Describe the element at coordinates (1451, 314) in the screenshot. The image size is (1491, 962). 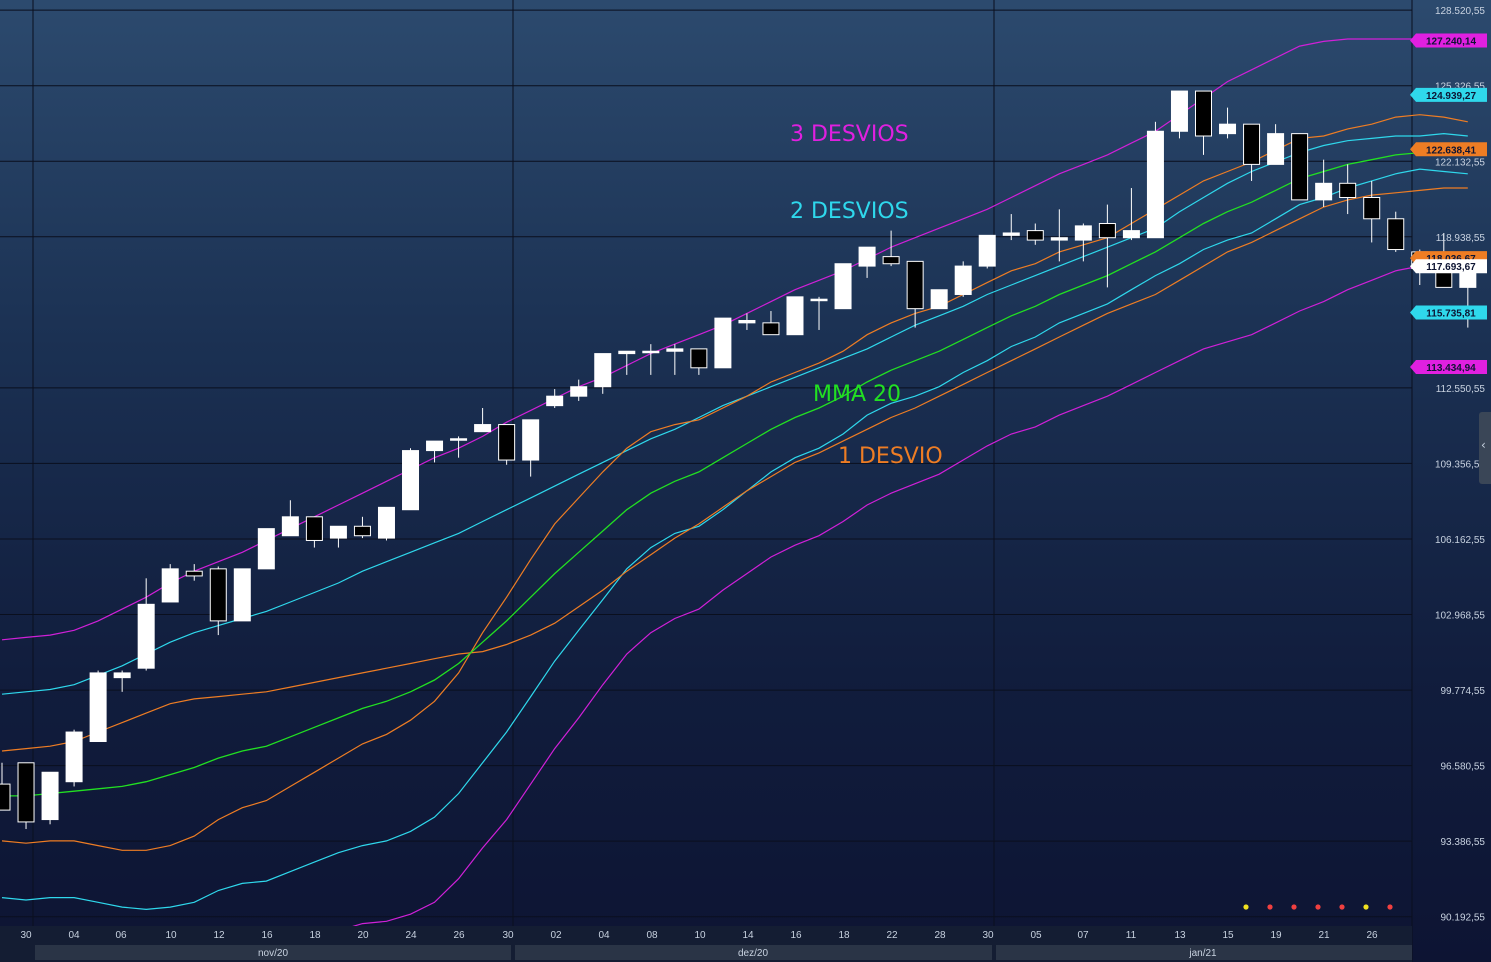
I see `badge-label: 115.735,81` at that location.